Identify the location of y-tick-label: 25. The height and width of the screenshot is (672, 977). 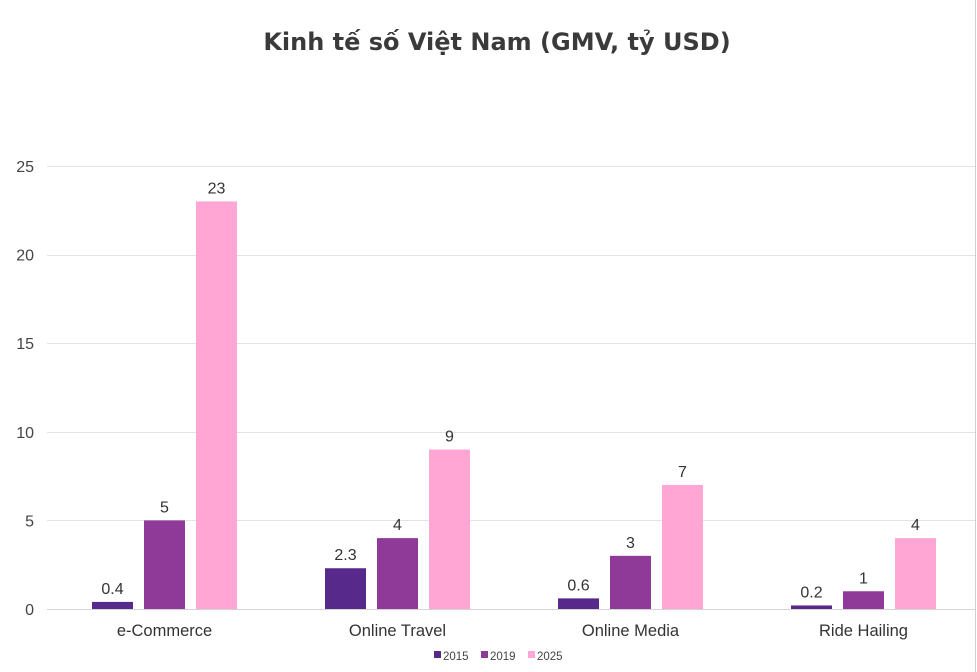
(25, 167).